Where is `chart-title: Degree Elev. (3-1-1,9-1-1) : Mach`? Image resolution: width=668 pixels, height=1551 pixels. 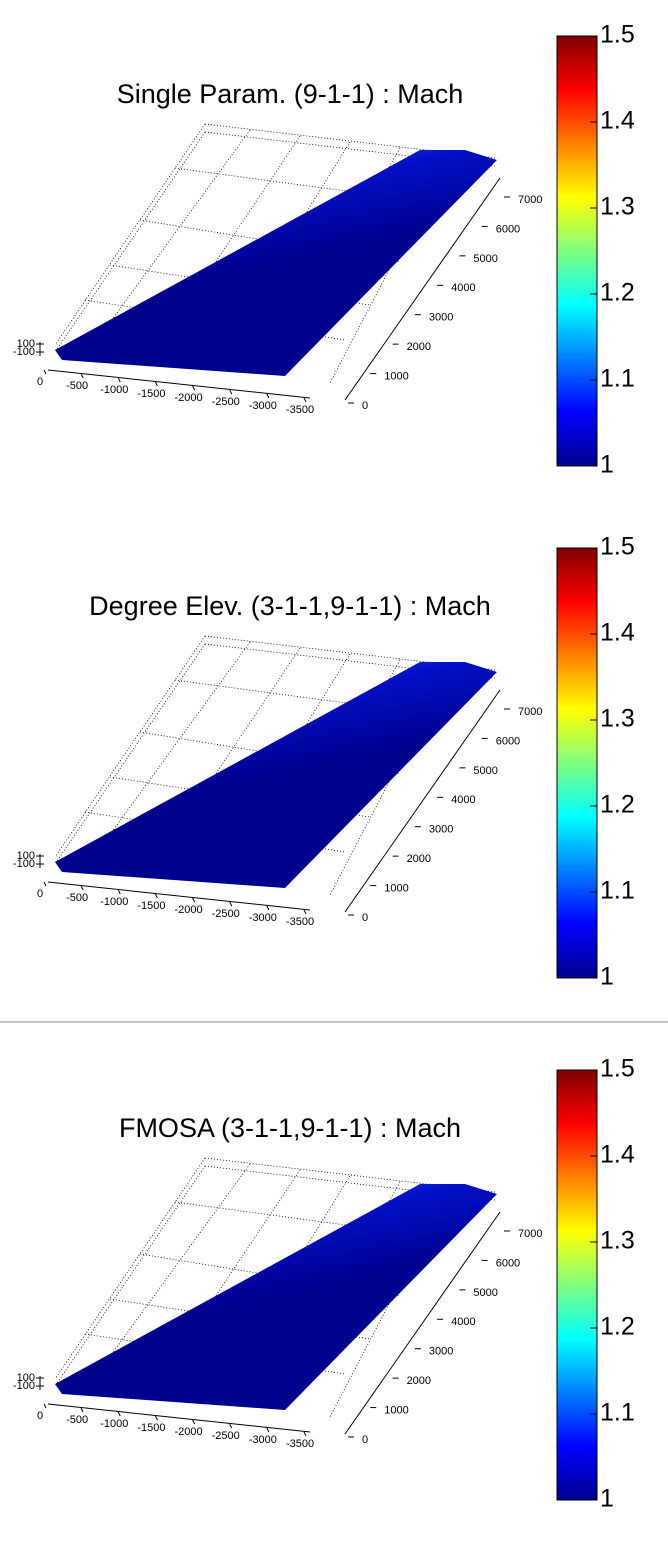
chart-title: Degree Elev. (3-1-1,9-1-1) : Mach is located at coordinates (290, 606).